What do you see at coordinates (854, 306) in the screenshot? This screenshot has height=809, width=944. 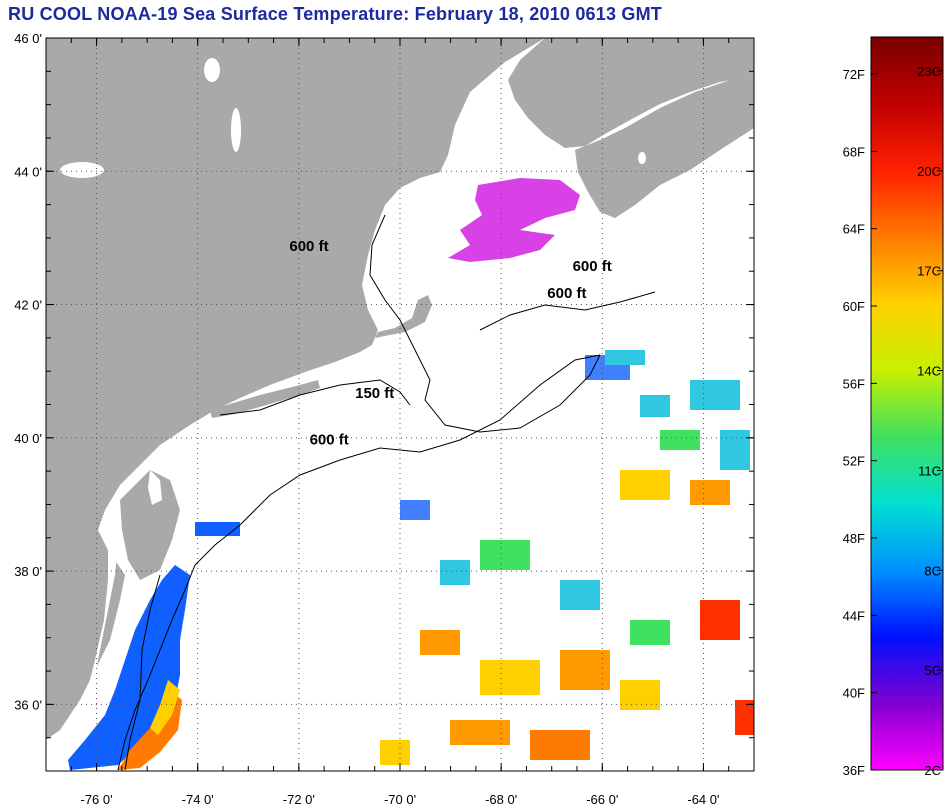 I see `colorbar-f-label: 60F` at bounding box center [854, 306].